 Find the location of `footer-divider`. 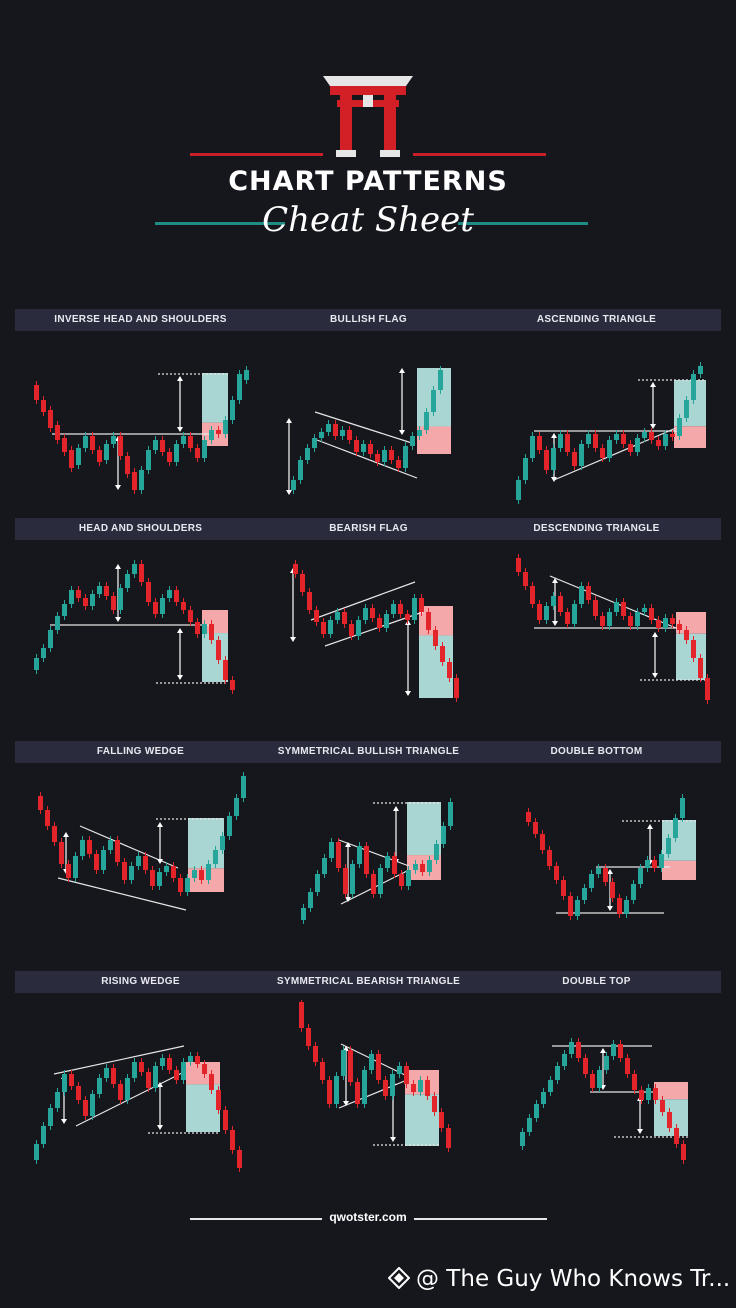

footer-divider is located at coordinates (256, 1219).